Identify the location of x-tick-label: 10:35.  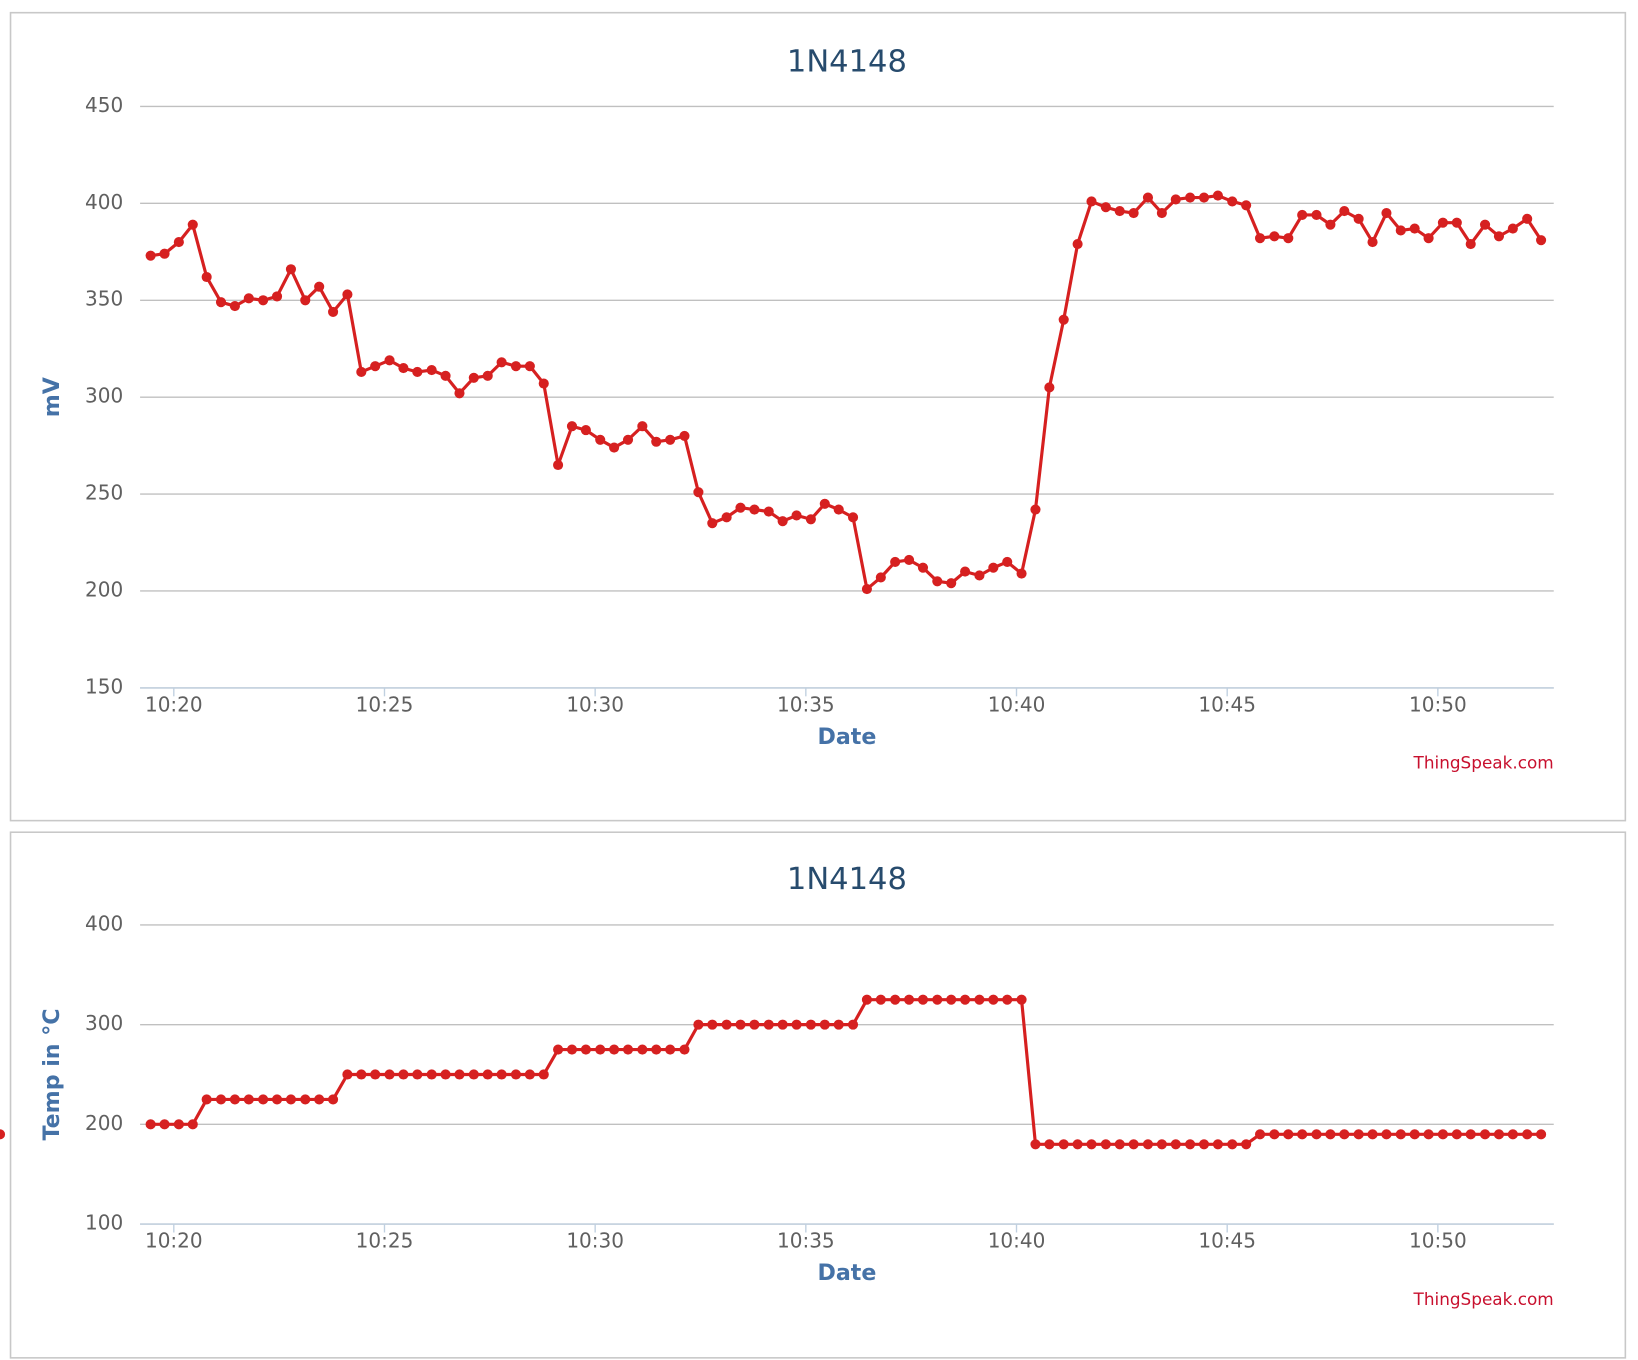
(806, 704).